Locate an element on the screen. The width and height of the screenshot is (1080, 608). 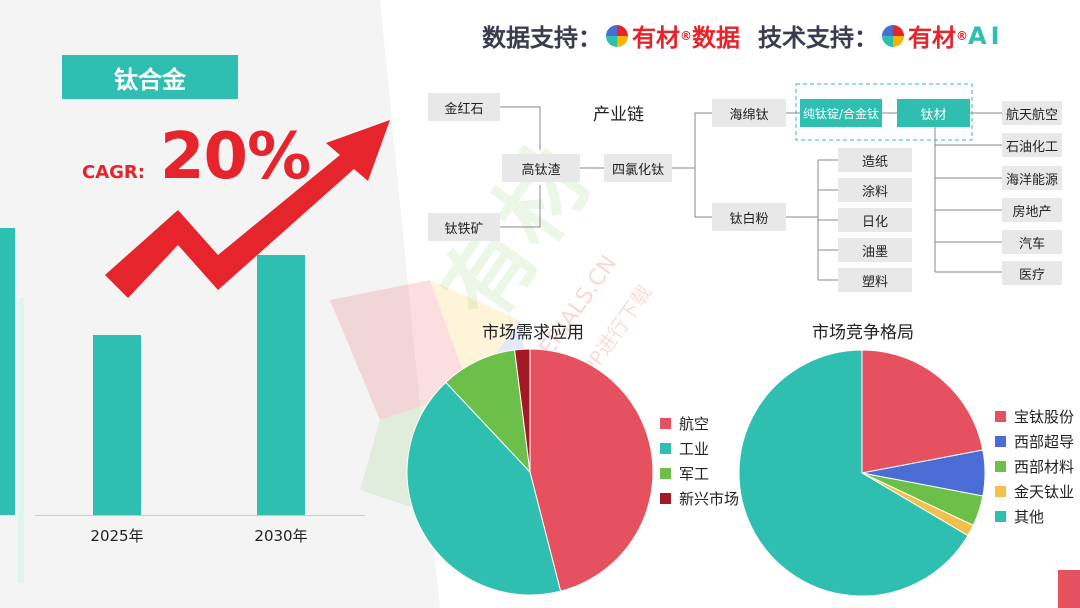
material-use-item: 医疗 is located at coordinates (1032, 273).